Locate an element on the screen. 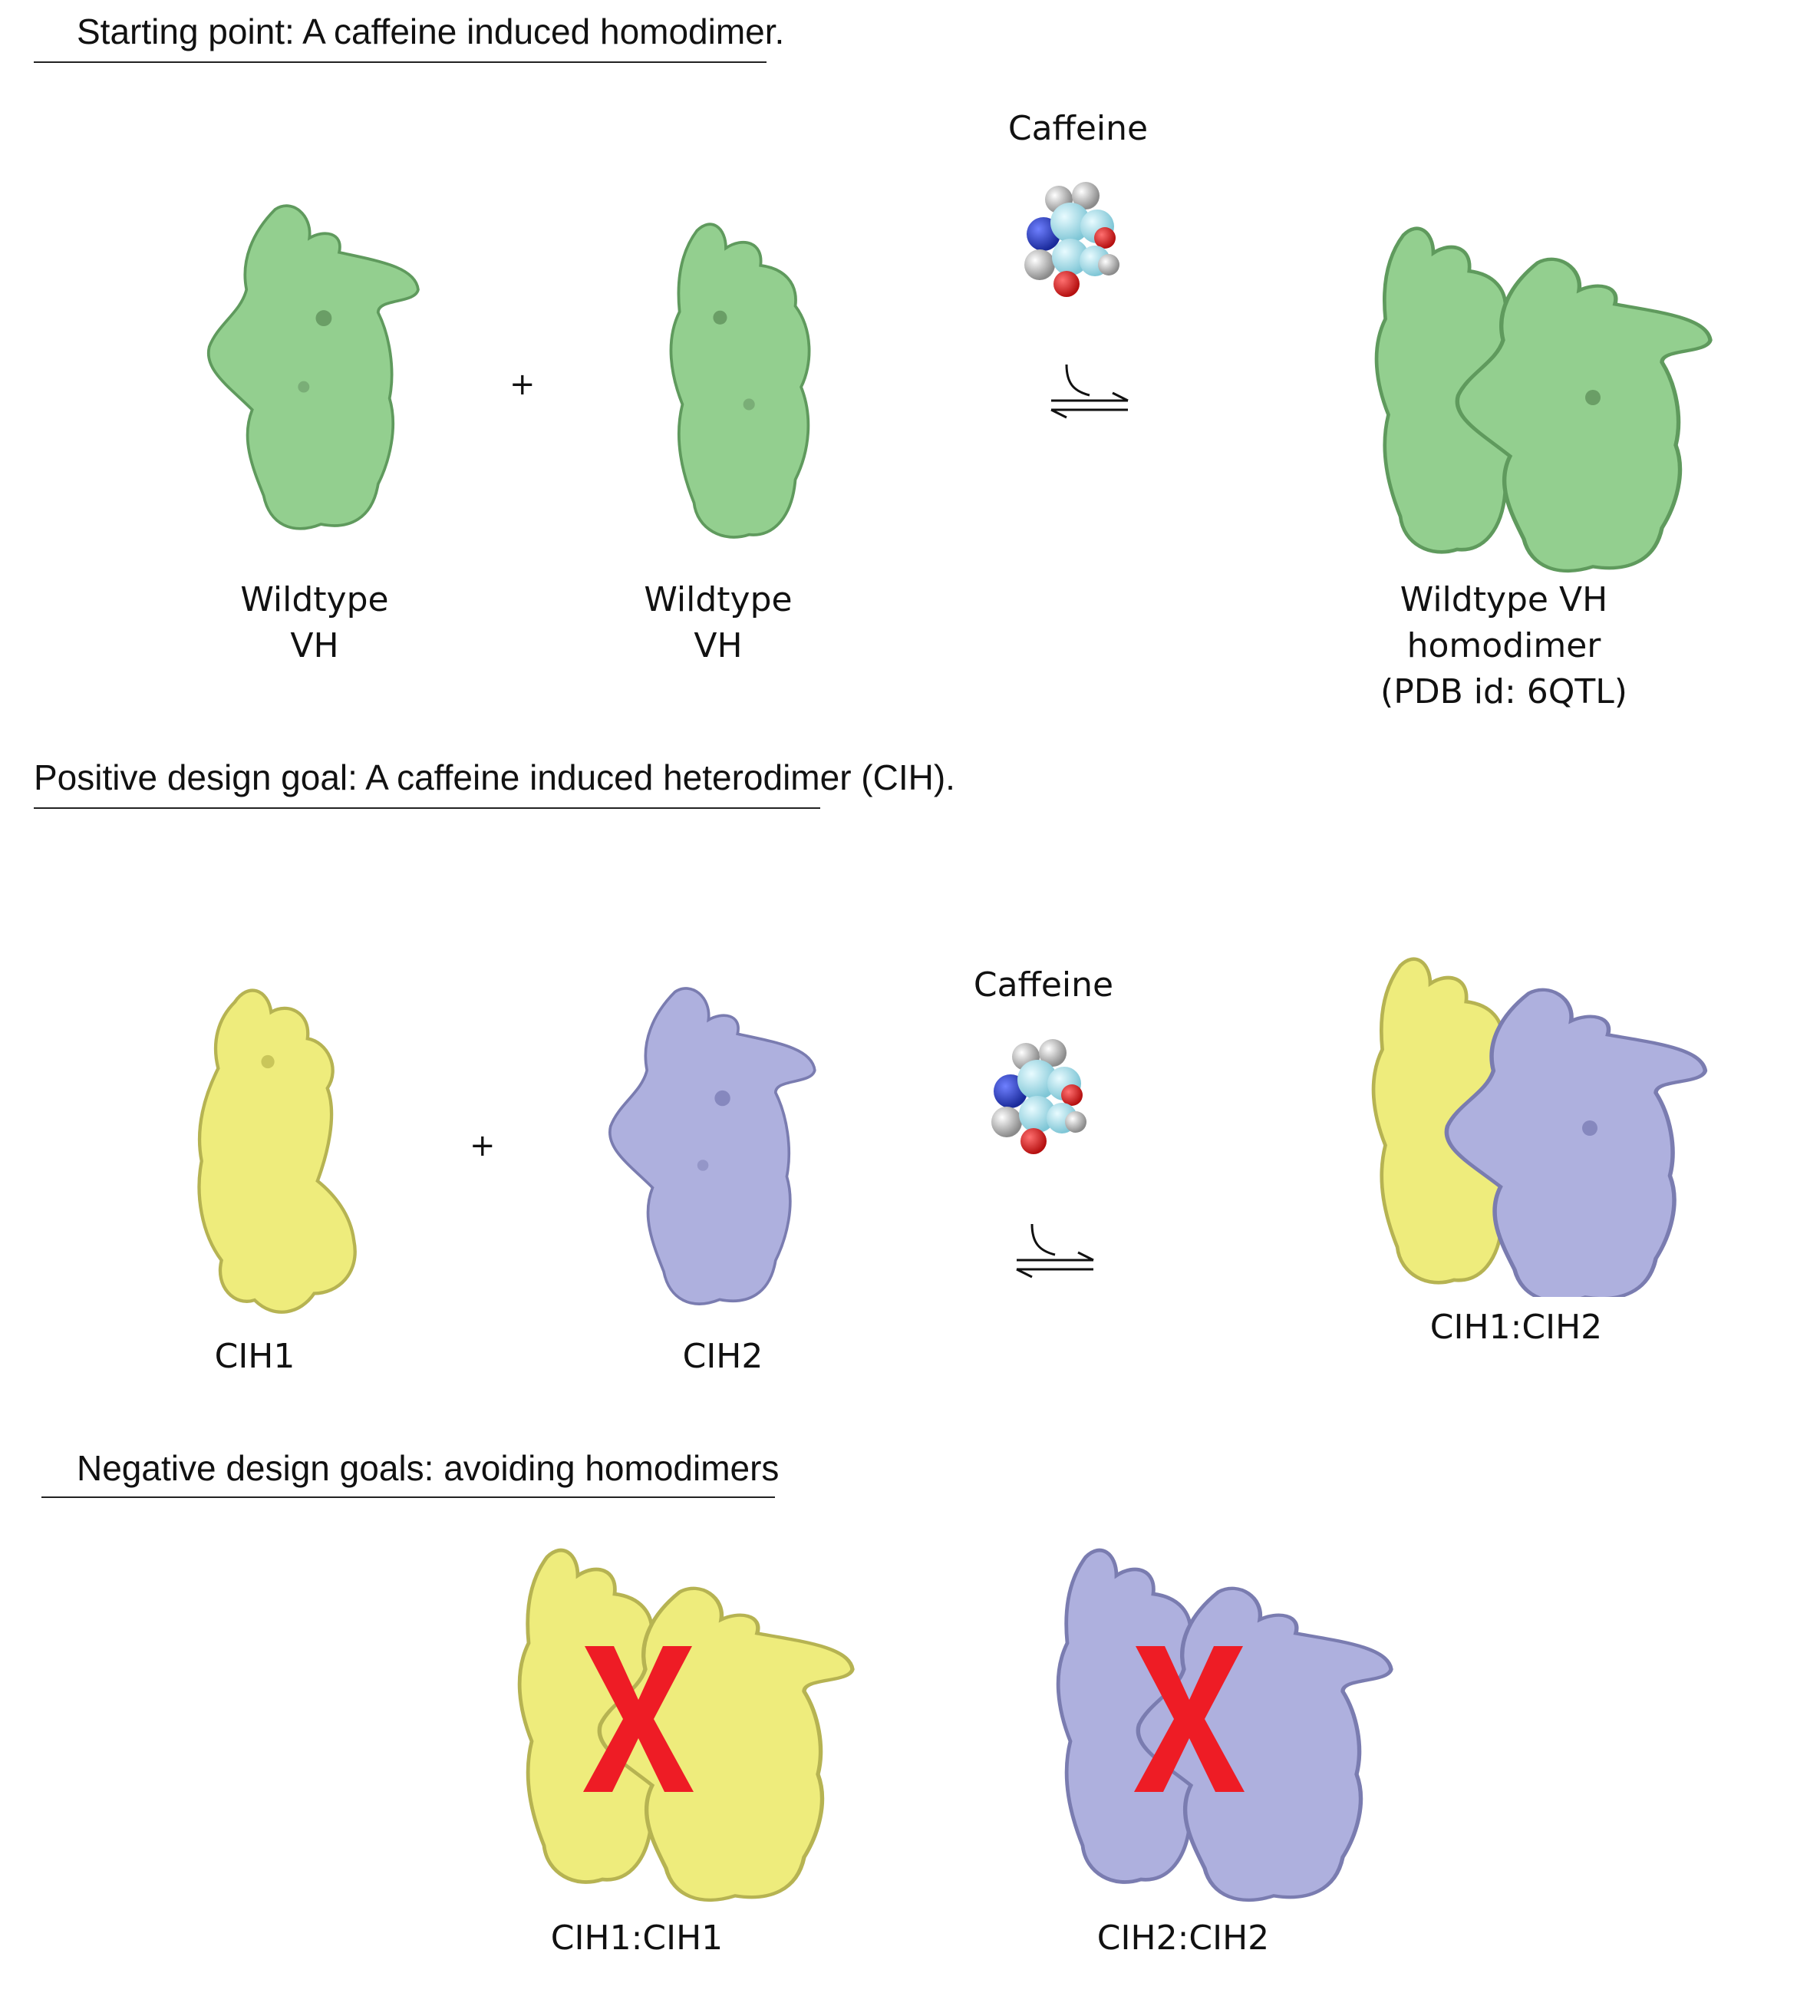 The width and height of the screenshot is (1820, 2016). section2-underline is located at coordinates (427, 808).